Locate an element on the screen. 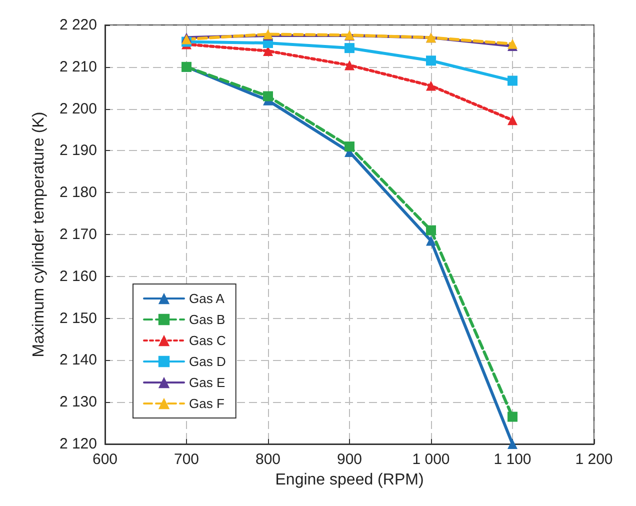 This screenshot has height=506, width=636. y-tick-label: 2 160 is located at coordinates (78, 276).